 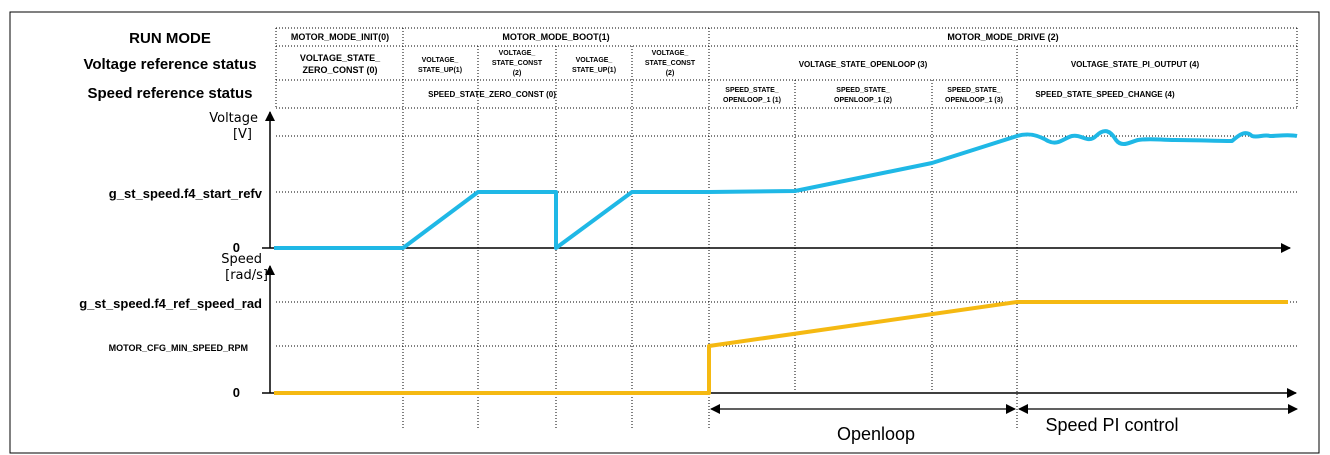 What do you see at coordinates (670, 53) in the screenshot?
I see `vstate-const2-b-l1: VOLTAGE_` at bounding box center [670, 53].